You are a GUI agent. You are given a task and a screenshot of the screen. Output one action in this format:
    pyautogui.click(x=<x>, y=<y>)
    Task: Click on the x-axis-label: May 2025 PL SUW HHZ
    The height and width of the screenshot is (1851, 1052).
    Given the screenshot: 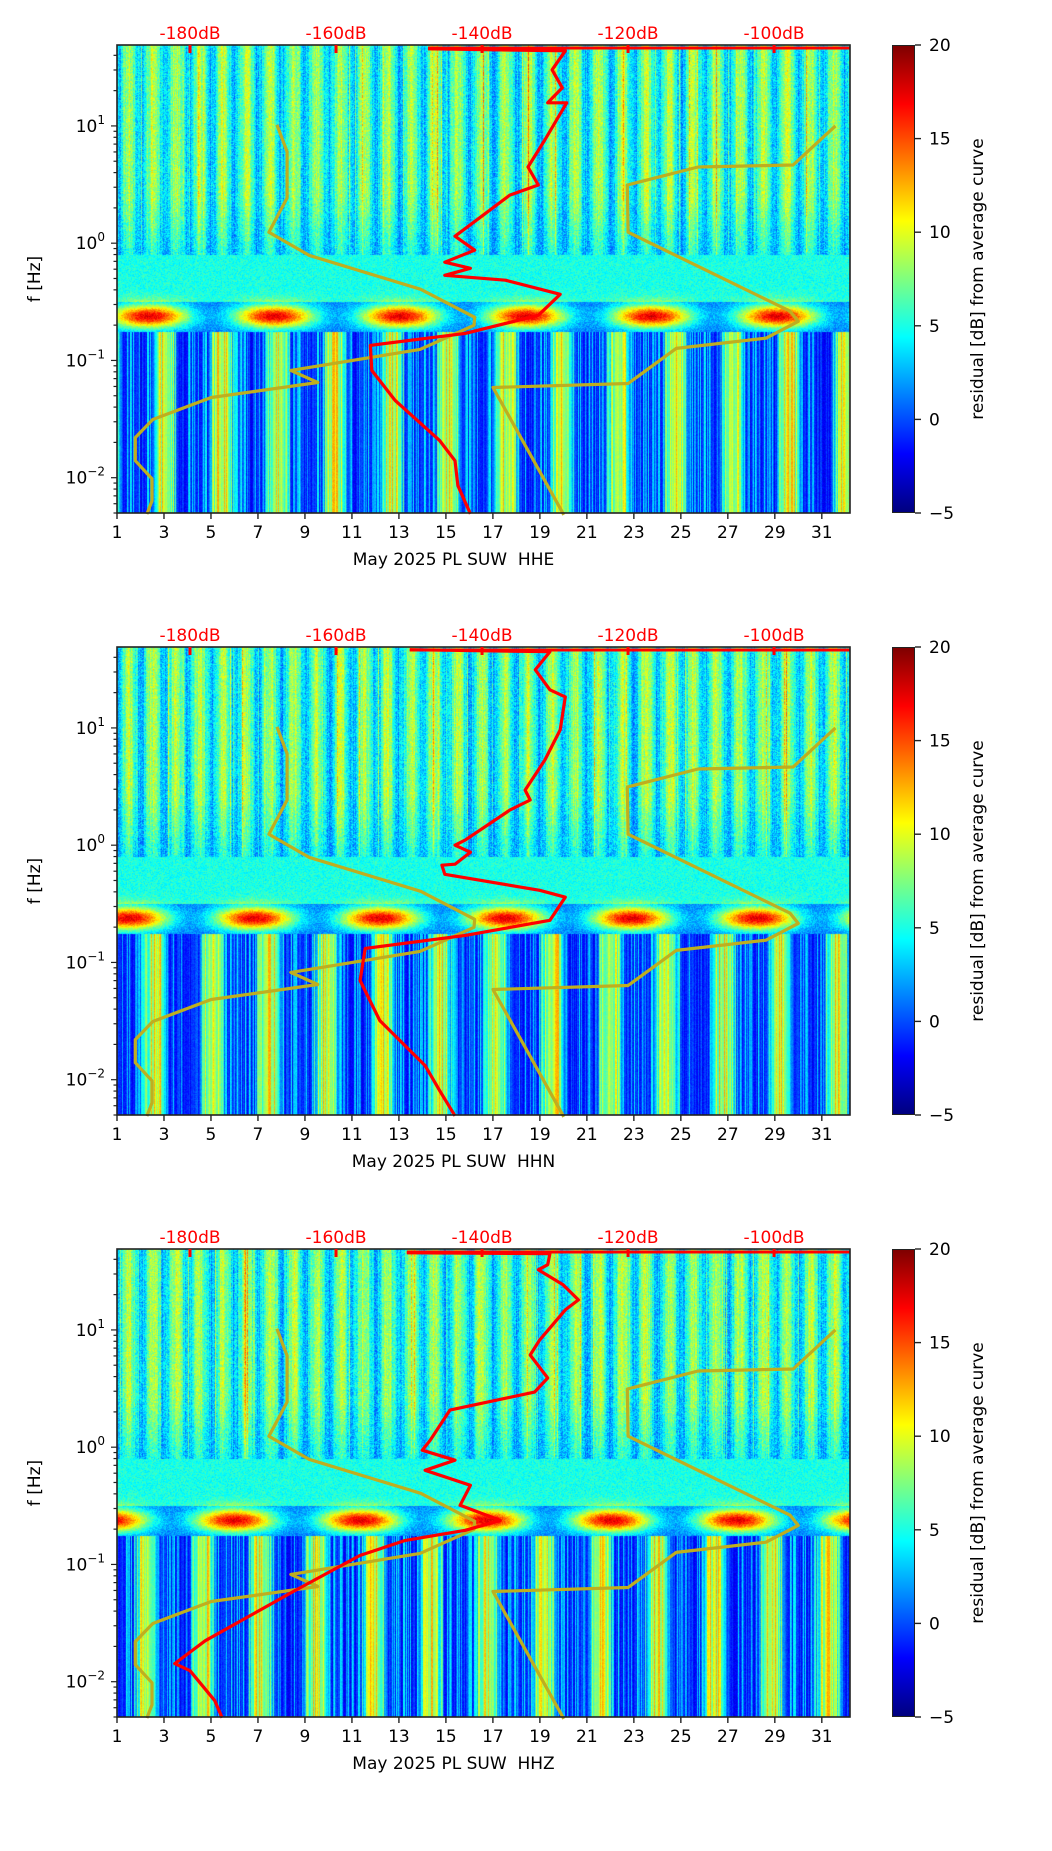 What is the action you would take?
    pyautogui.click(x=453, y=1764)
    